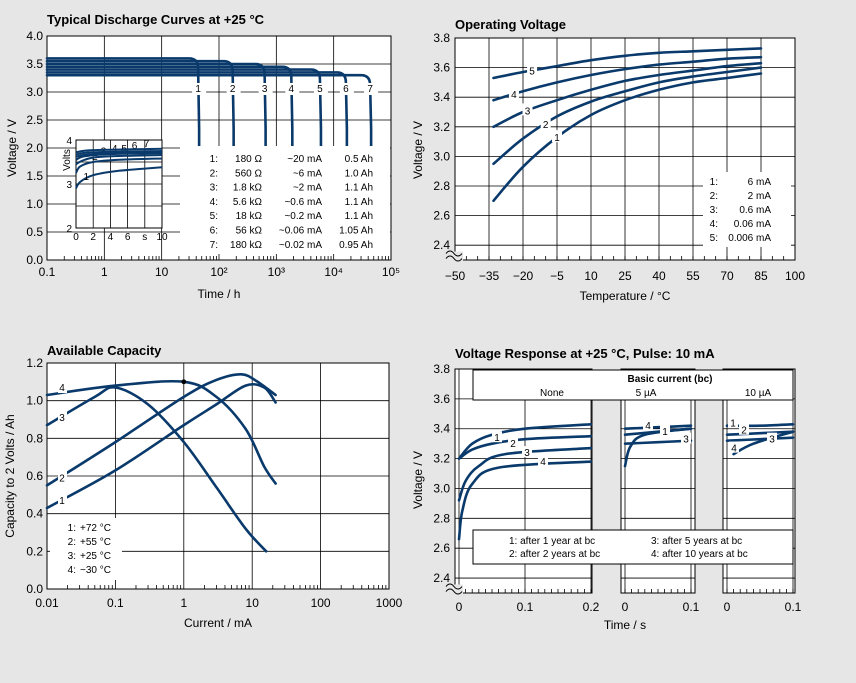 The image size is (856, 683). What do you see at coordinates (162, 237) in the screenshot?
I see `inset-x-tick-label: 10` at bounding box center [162, 237].